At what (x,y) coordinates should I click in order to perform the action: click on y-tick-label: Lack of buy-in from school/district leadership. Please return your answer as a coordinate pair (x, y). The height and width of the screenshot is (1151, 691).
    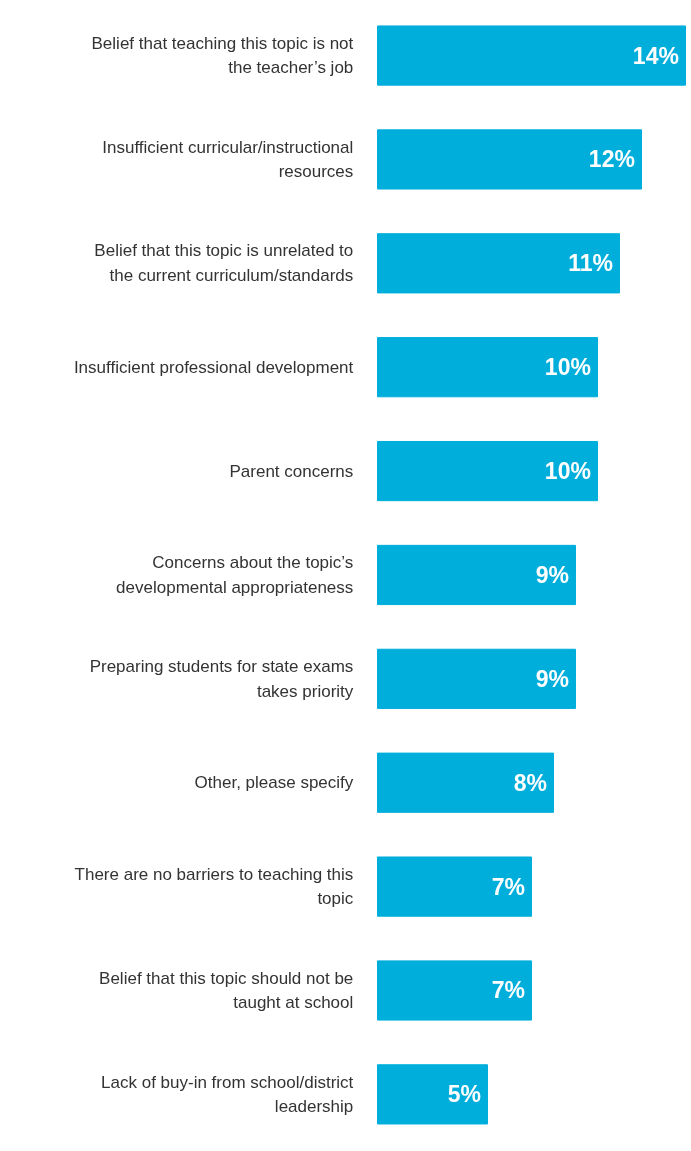
    Looking at the image, I should click on (227, 1094).